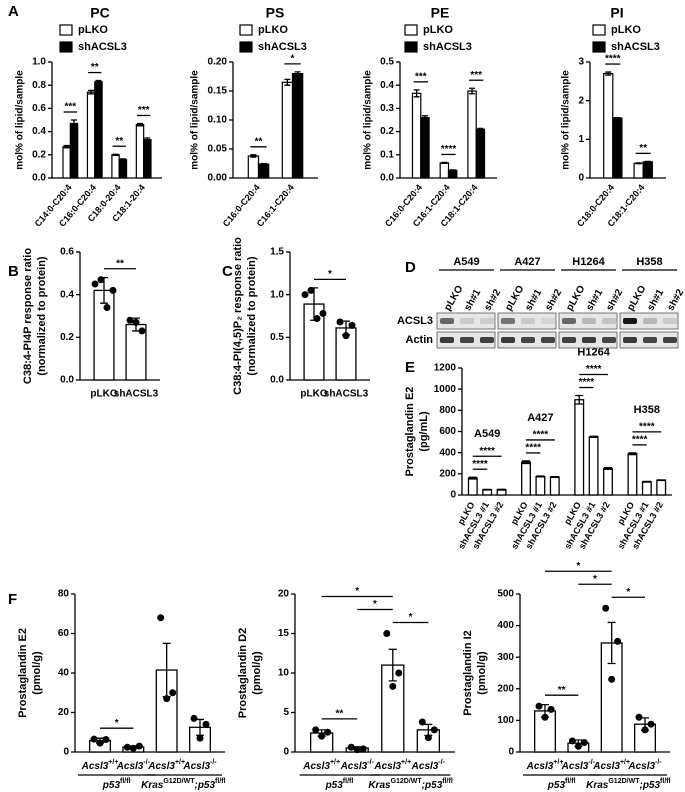  What do you see at coordinates (636, 298) in the screenshot?
I see `lane-label: pLKO` at bounding box center [636, 298].